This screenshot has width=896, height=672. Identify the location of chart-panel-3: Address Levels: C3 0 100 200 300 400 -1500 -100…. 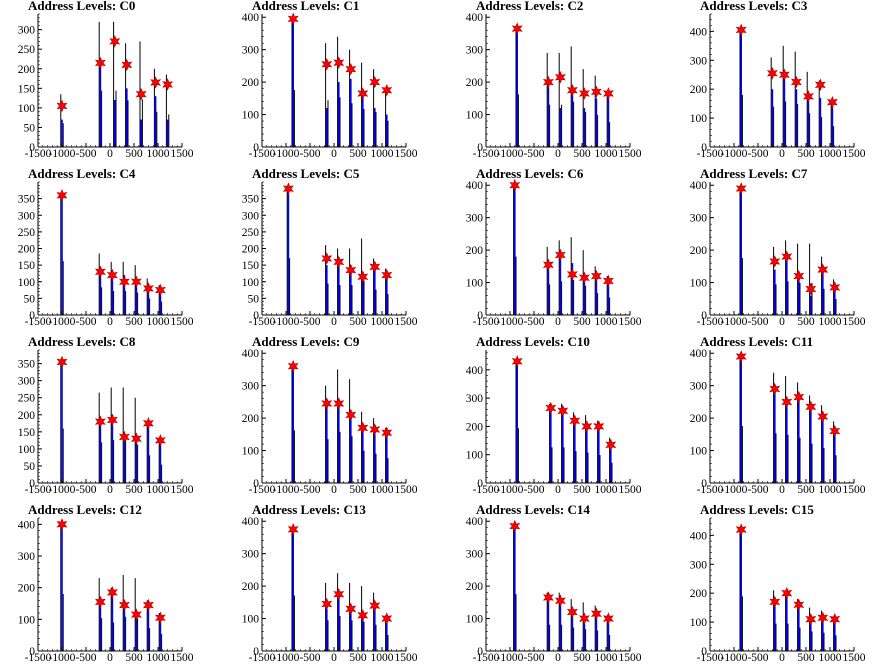
(784, 84).